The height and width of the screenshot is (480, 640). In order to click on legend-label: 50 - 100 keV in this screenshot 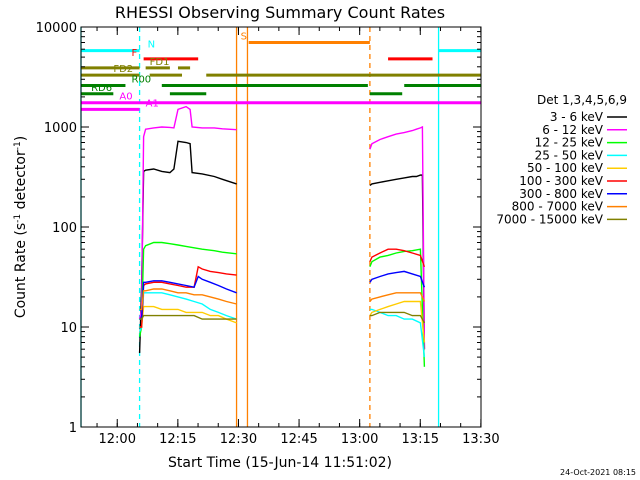, I will do `click(565, 168)`.